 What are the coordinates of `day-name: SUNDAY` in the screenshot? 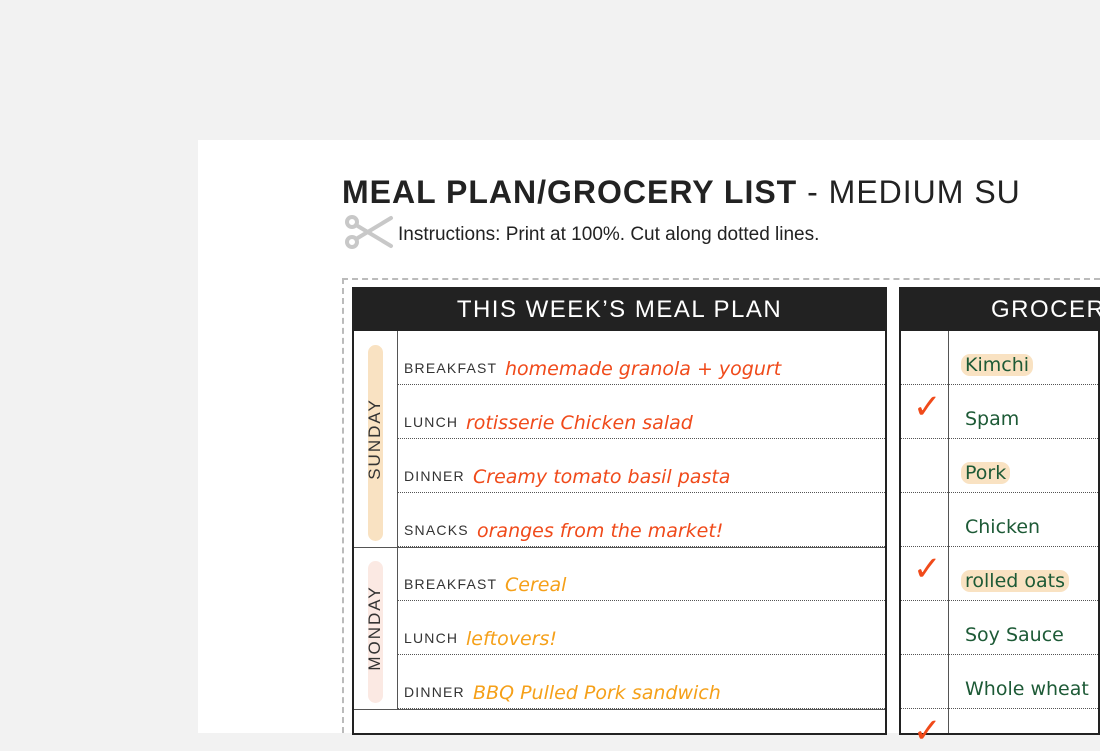 It's located at (374, 439).